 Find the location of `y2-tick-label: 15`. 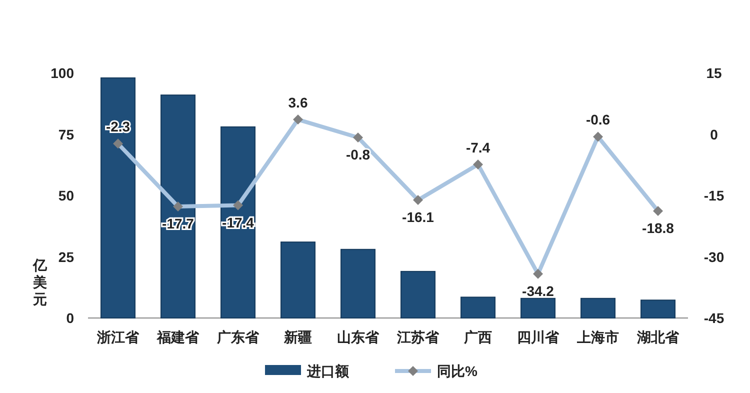

y2-tick-label: 15 is located at coordinates (714, 73).